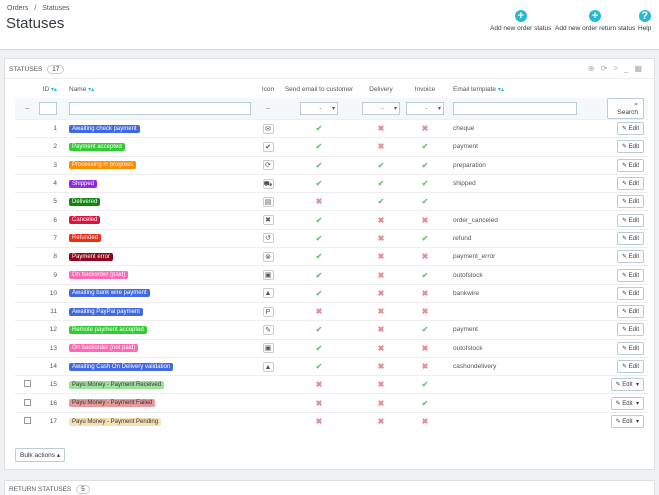 Image resolution: width=659 pixels, height=495 pixels. What do you see at coordinates (381, 108) in the screenshot?
I see `filter-delivery-select: -` at bounding box center [381, 108].